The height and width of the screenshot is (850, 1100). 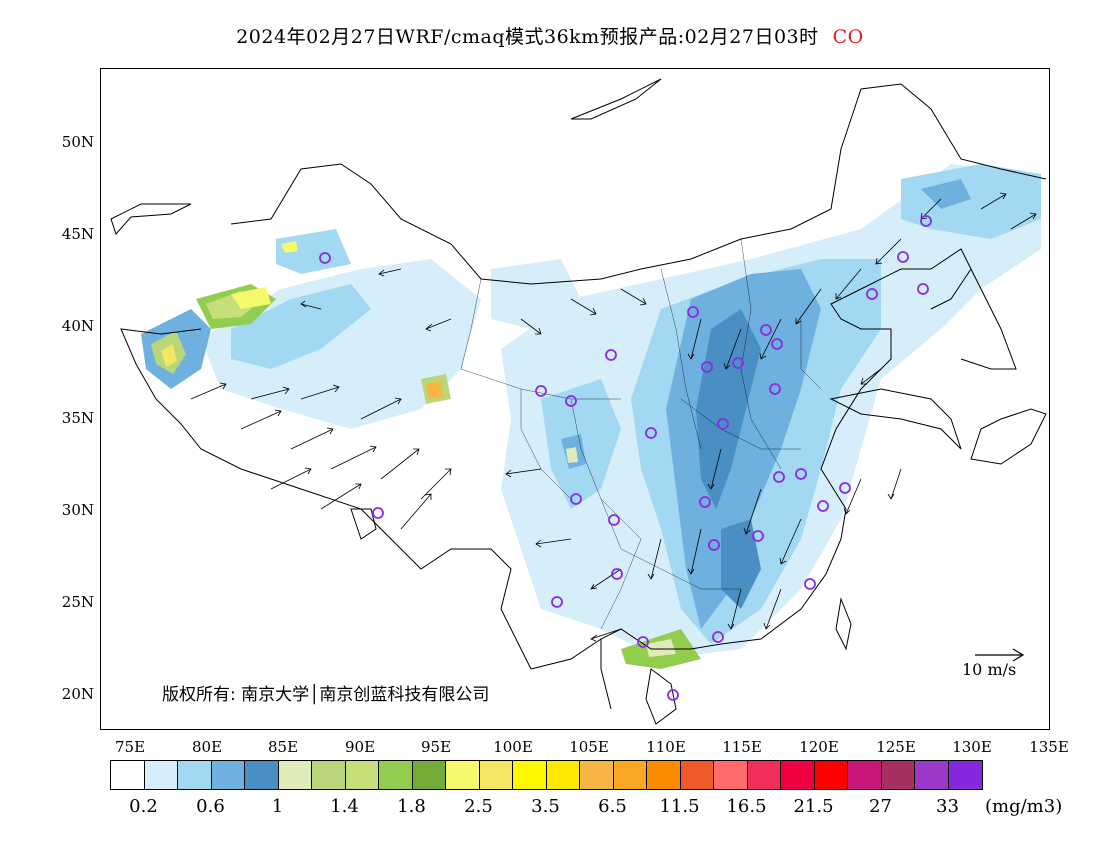 What do you see at coordinates (326, 695) in the screenshot?
I see `copyright-text: 版权所有: 南京大学│南京创蓝科技有限公司` at bounding box center [326, 695].